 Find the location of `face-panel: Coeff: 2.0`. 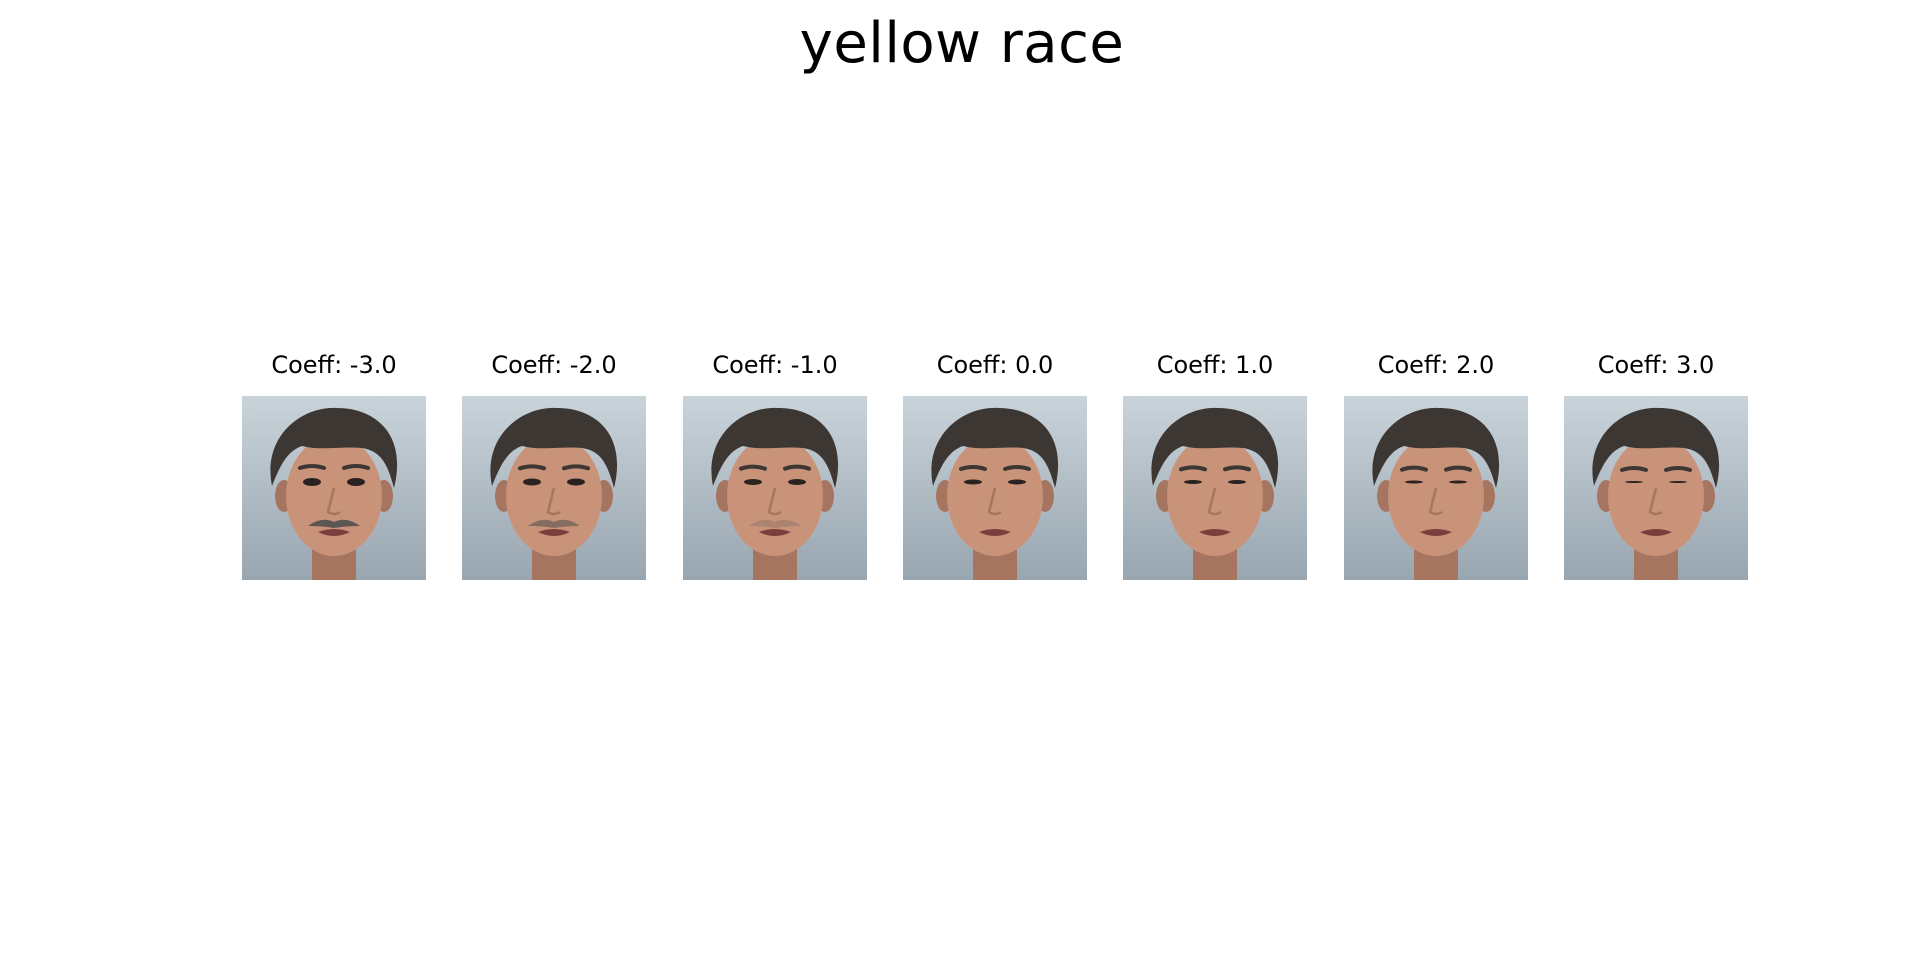

face-panel: Coeff: 2.0 is located at coordinates (1436, 464).